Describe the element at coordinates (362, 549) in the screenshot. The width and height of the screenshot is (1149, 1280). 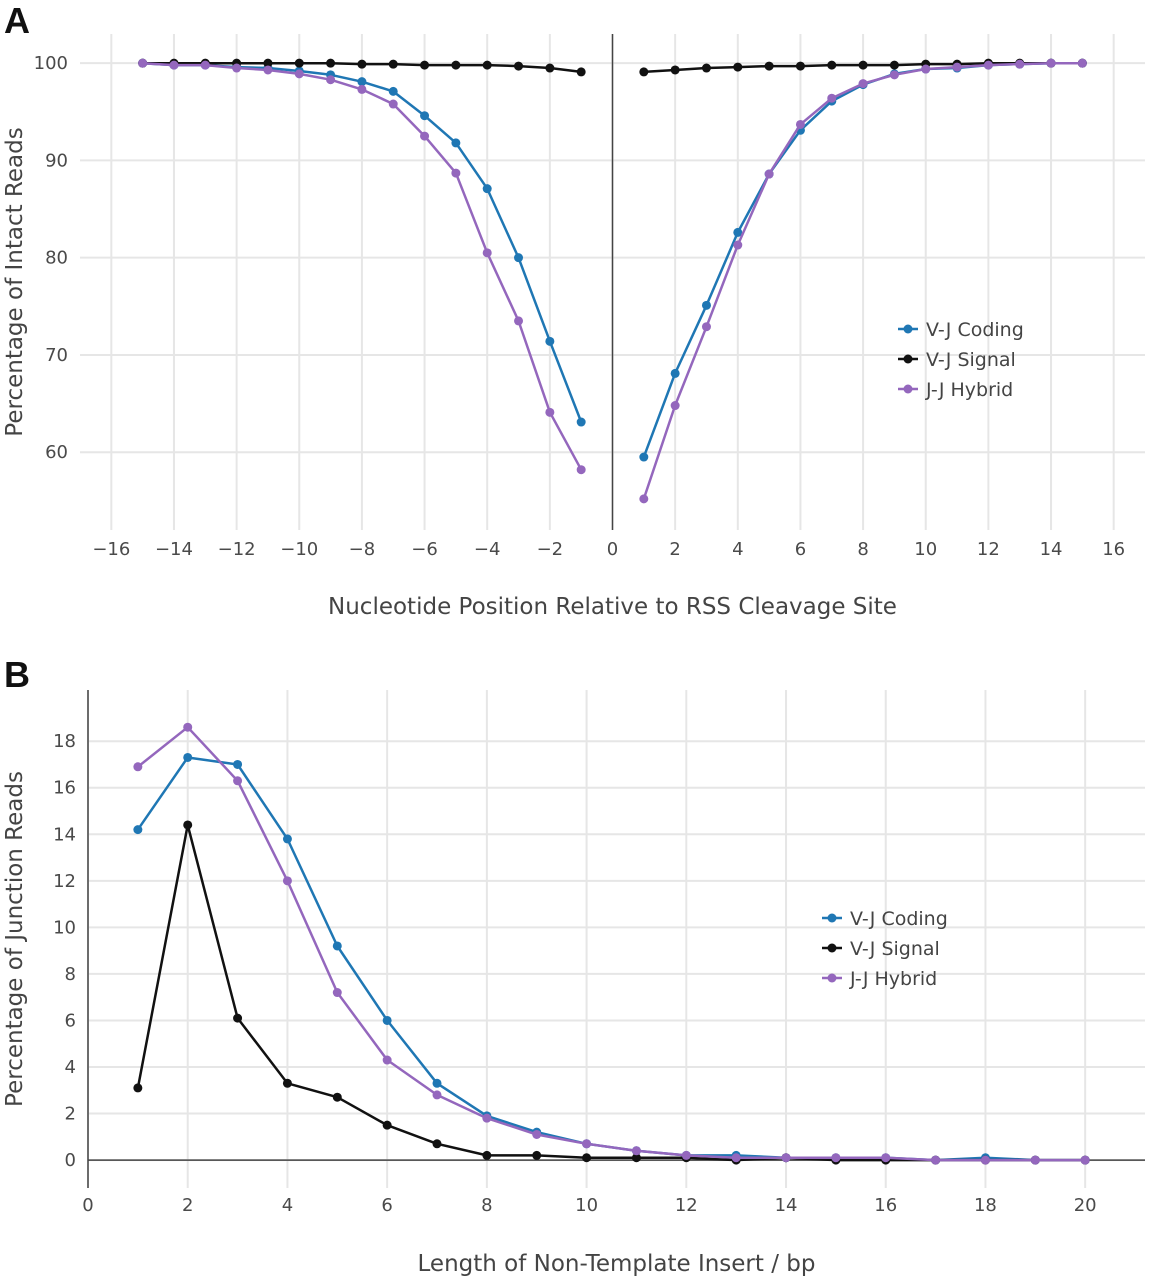
I see `panel-a-x-tick-label: −8` at that location.